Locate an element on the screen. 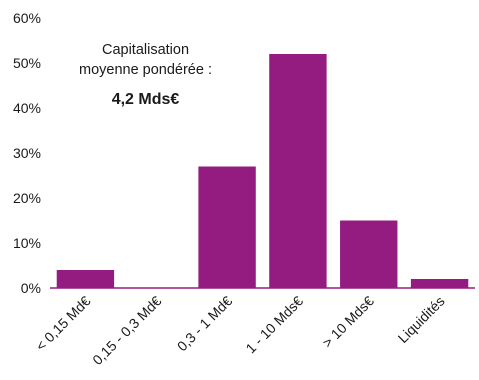 This screenshot has height=380, width=479. y-tick-label: 60% is located at coordinates (27, 18).